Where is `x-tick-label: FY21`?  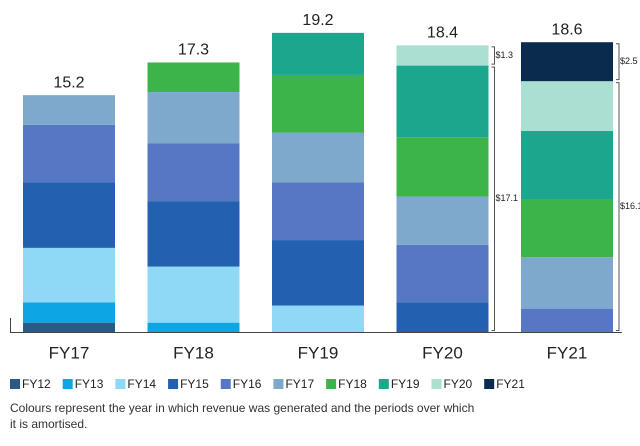
x-tick-label: FY21 is located at coordinates (567, 352).